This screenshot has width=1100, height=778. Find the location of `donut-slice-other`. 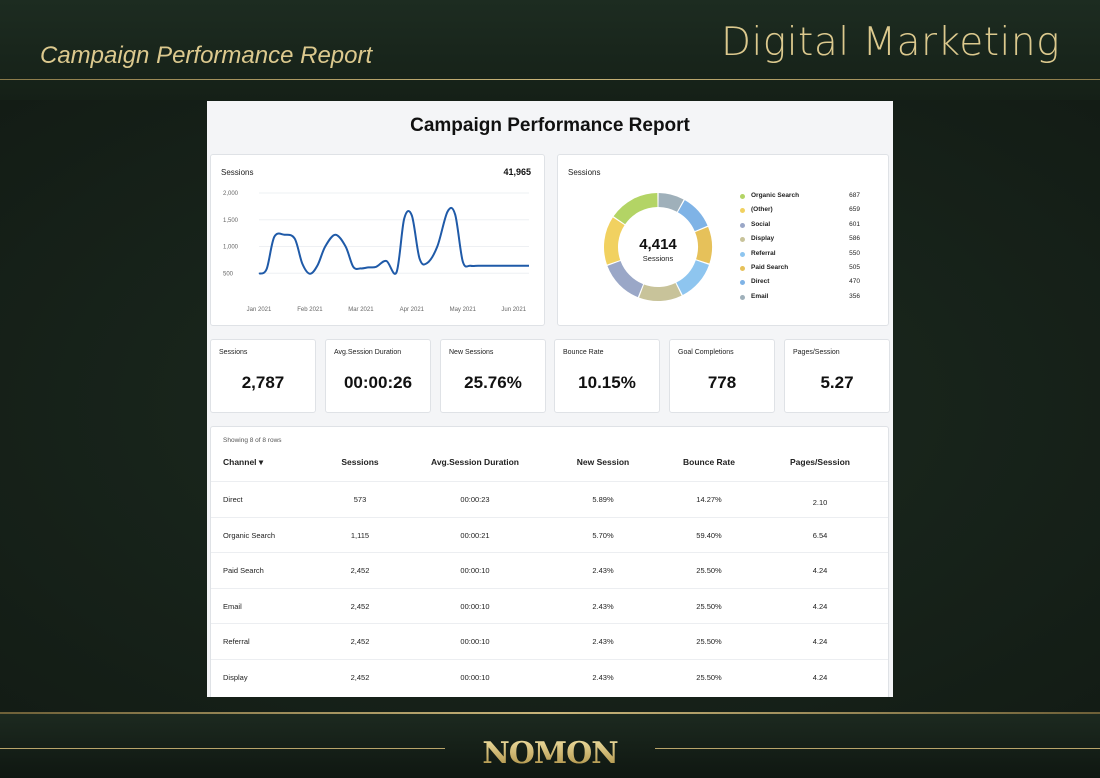

donut-slice-other is located at coordinates (614, 241).